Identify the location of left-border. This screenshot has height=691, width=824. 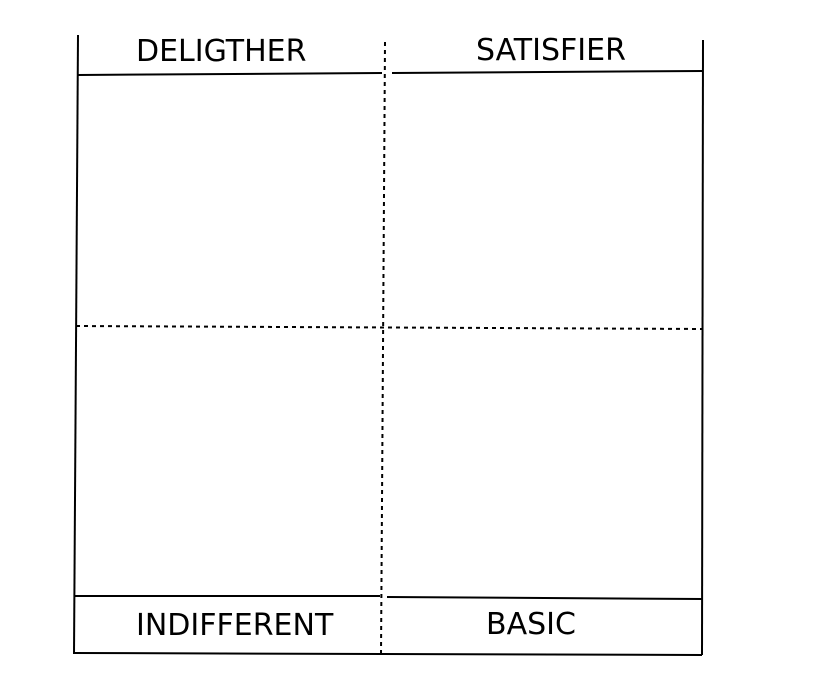
(76, 344).